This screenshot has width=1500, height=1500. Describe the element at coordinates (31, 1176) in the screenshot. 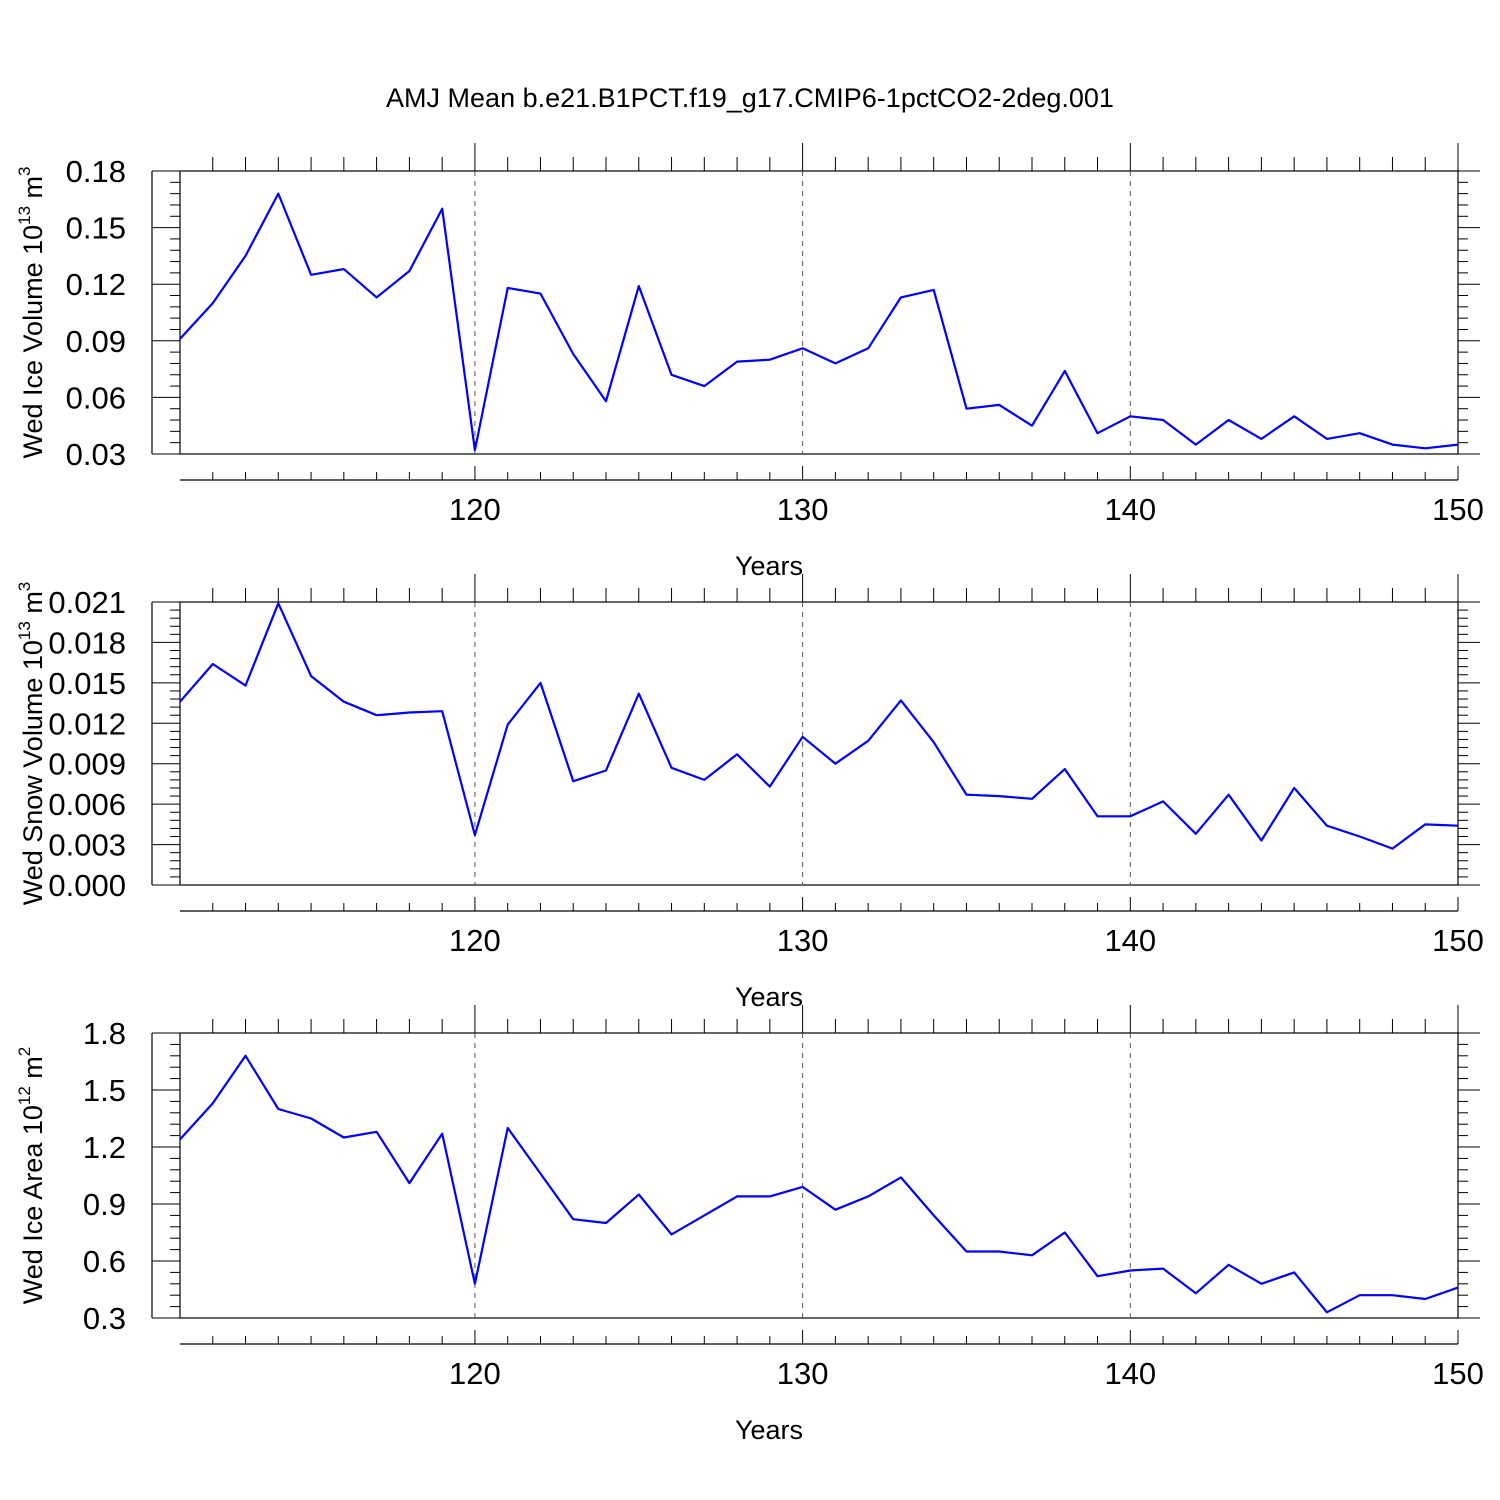

I see `y-axis-title: Wed Ice Area 1012 m2` at that location.